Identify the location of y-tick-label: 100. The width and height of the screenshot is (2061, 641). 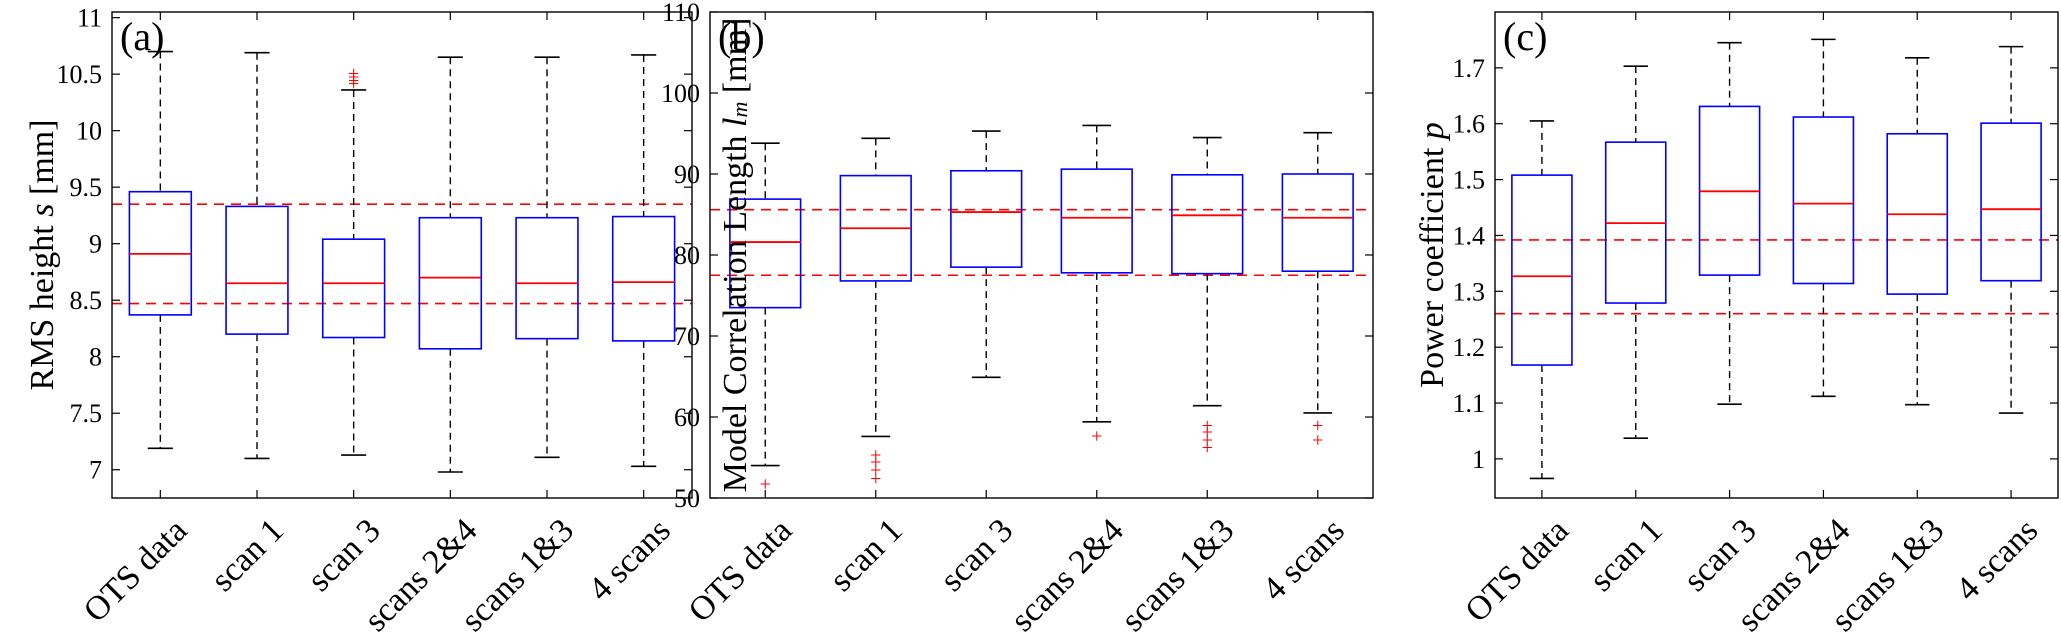
(680, 93).